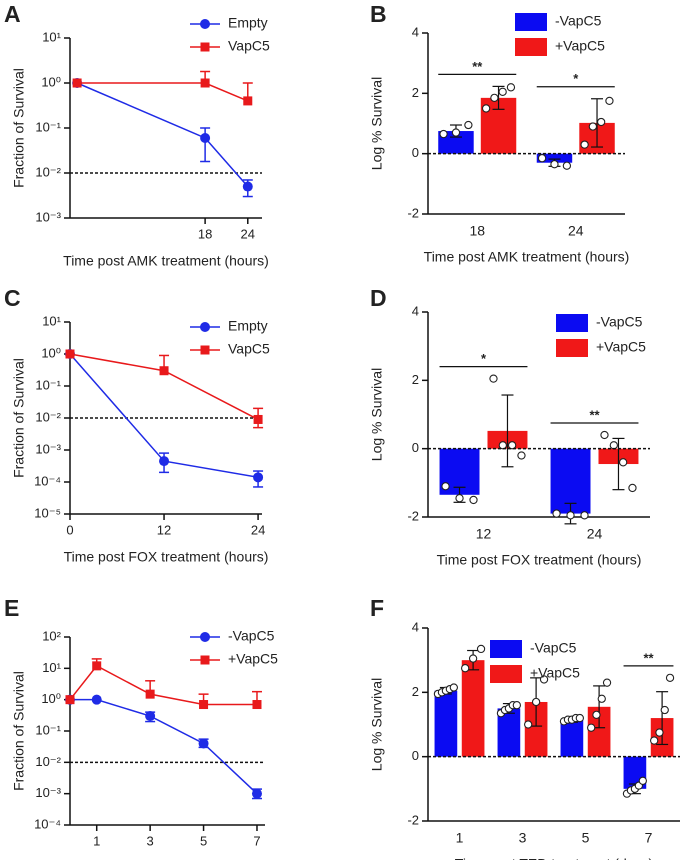 This screenshot has width=685, height=860. I want to click on x-tick-label: 7, so click(649, 838).